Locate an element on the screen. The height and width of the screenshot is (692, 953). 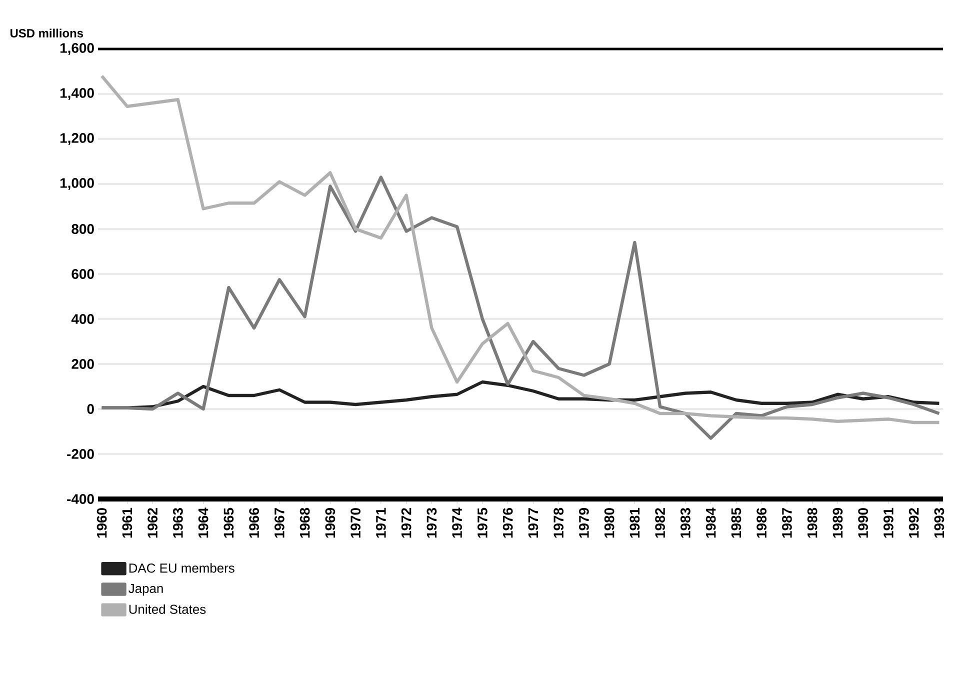
x-tick-label: 1989 is located at coordinates (837, 523).